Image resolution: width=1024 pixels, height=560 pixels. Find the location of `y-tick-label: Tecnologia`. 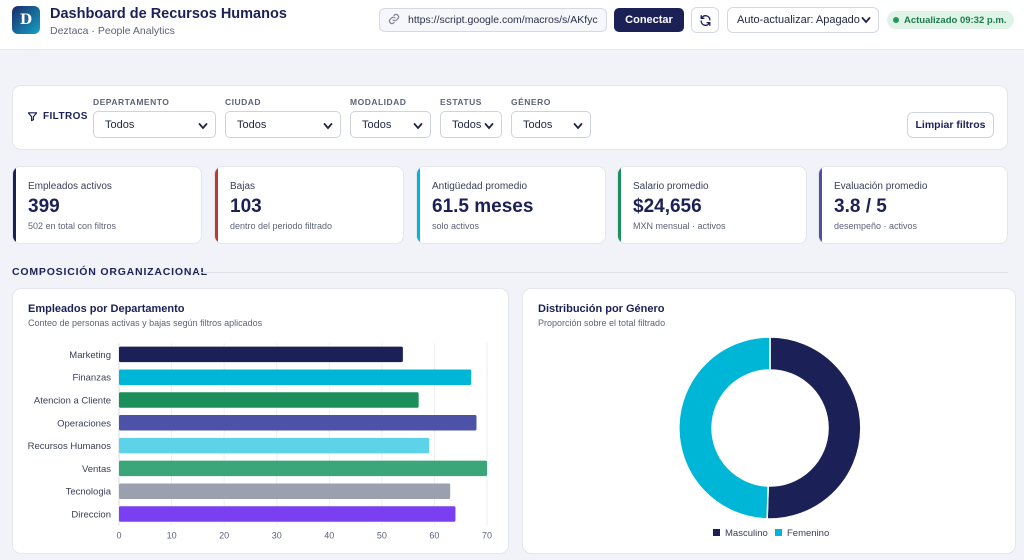

y-tick-label: Tecnologia is located at coordinates (89, 492).